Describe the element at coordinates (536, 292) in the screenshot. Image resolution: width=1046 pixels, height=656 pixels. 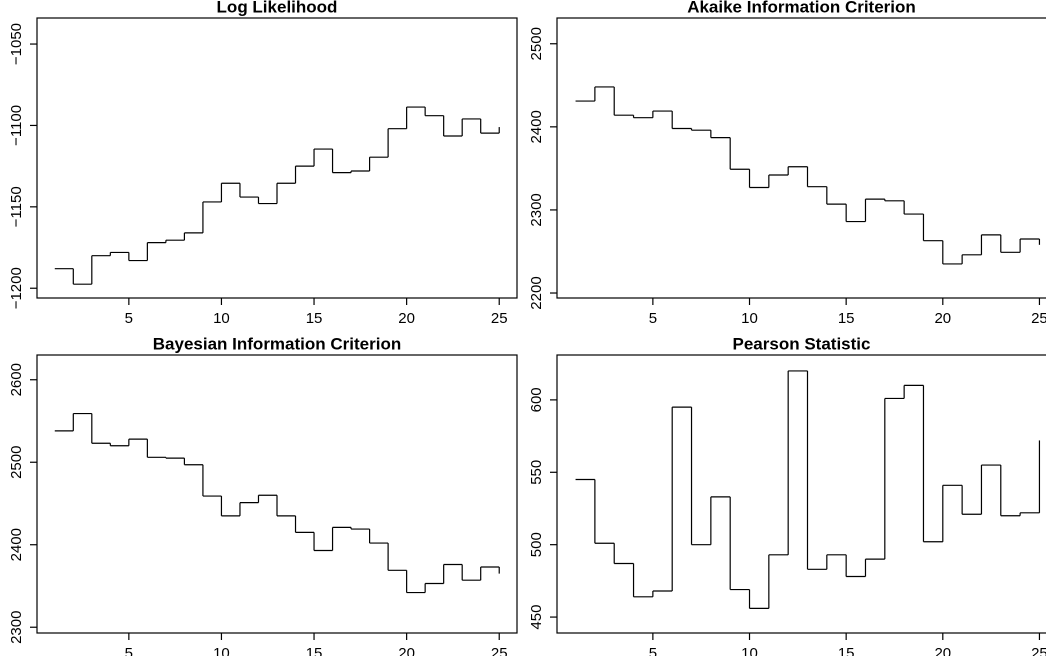
I see `y-tick-label: 2200` at that location.